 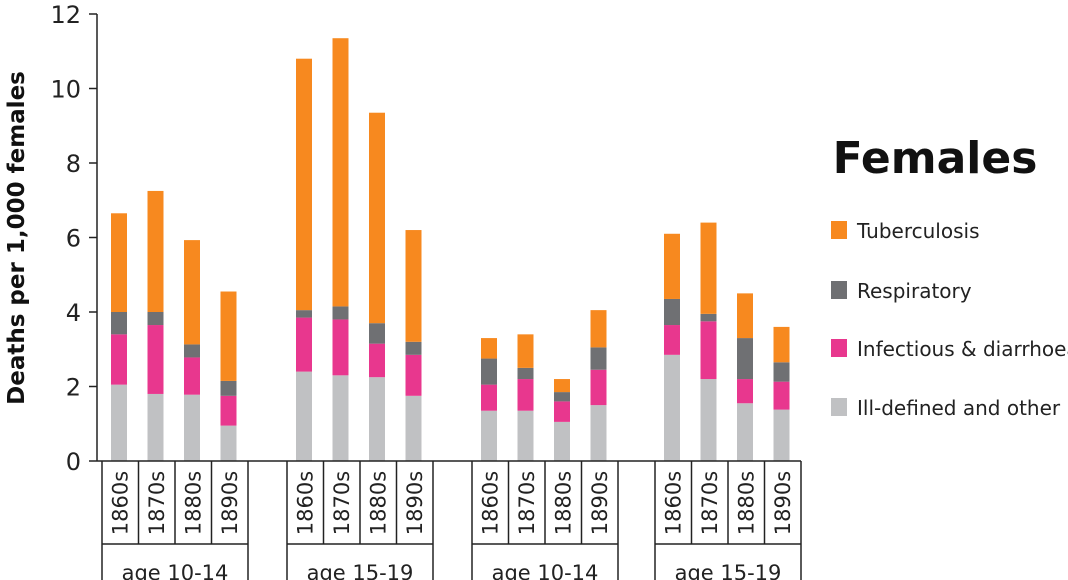 I want to click on y-tick-label: 12, so click(x=65, y=15).